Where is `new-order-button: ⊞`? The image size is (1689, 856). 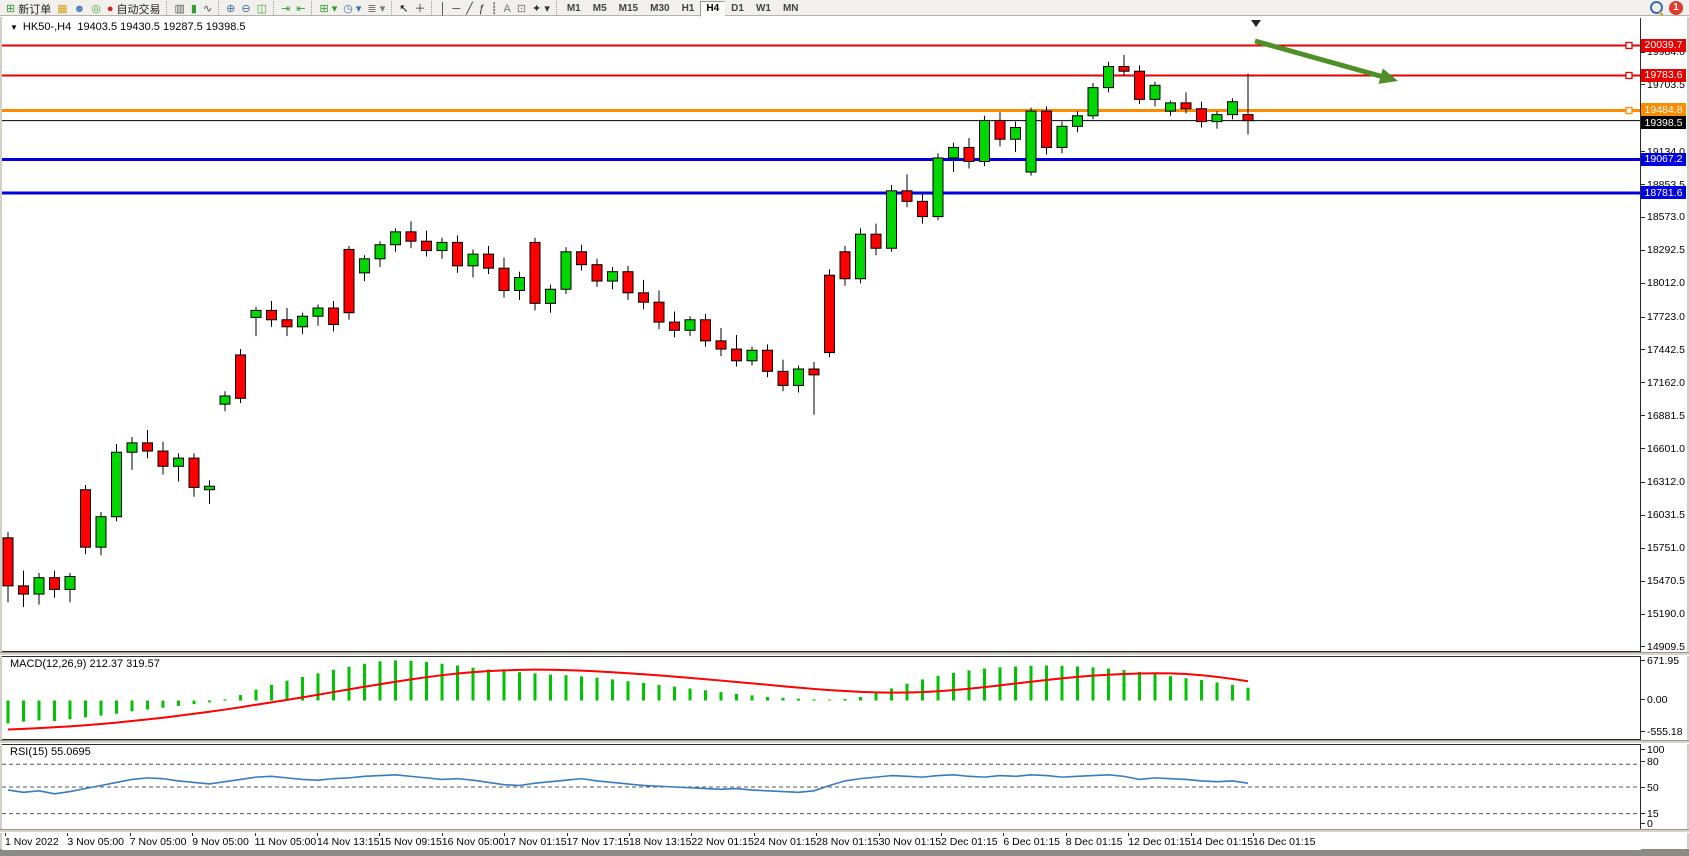
new-order-button: ⊞ is located at coordinates (11, 8).